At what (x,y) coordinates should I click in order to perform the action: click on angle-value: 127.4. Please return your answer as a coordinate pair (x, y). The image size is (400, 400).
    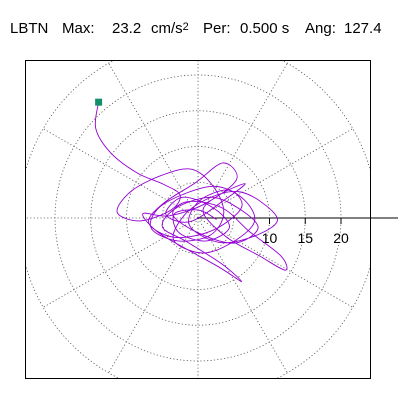
    Looking at the image, I should click on (363, 28).